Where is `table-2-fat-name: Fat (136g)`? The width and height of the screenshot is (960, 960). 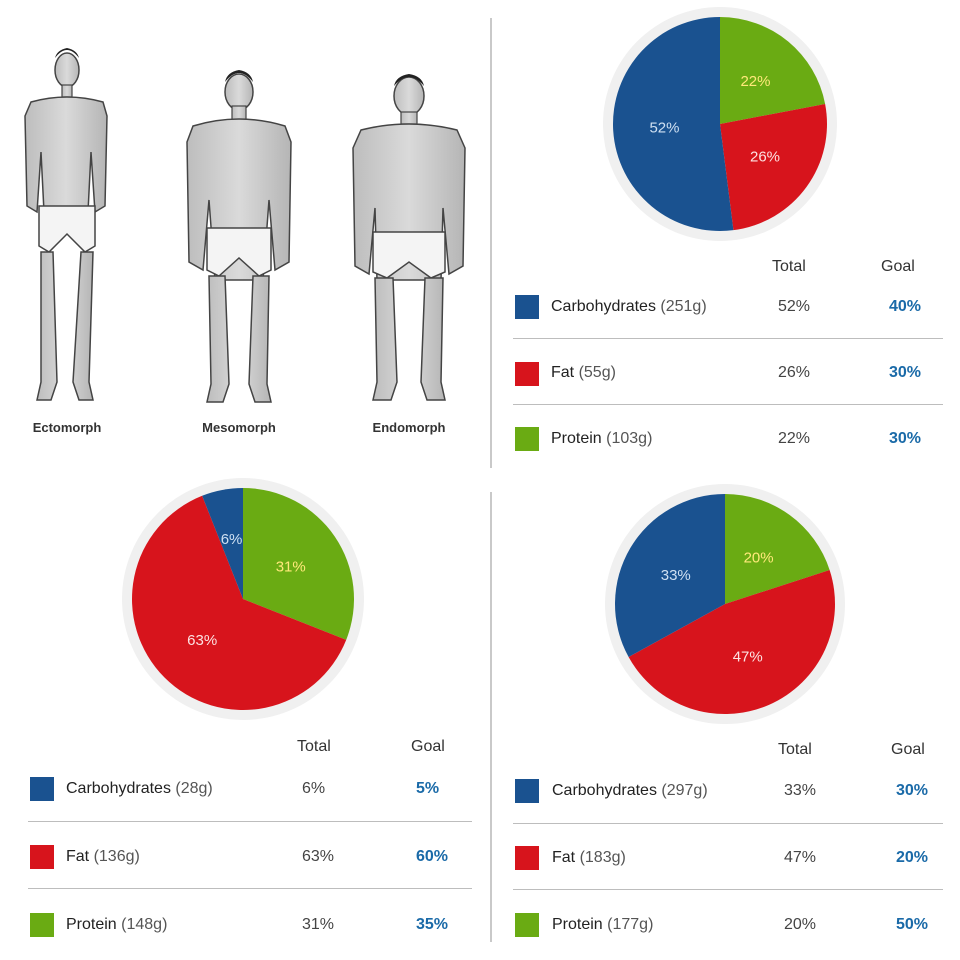
table-2-fat-name: Fat (136g) is located at coordinates (103, 856).